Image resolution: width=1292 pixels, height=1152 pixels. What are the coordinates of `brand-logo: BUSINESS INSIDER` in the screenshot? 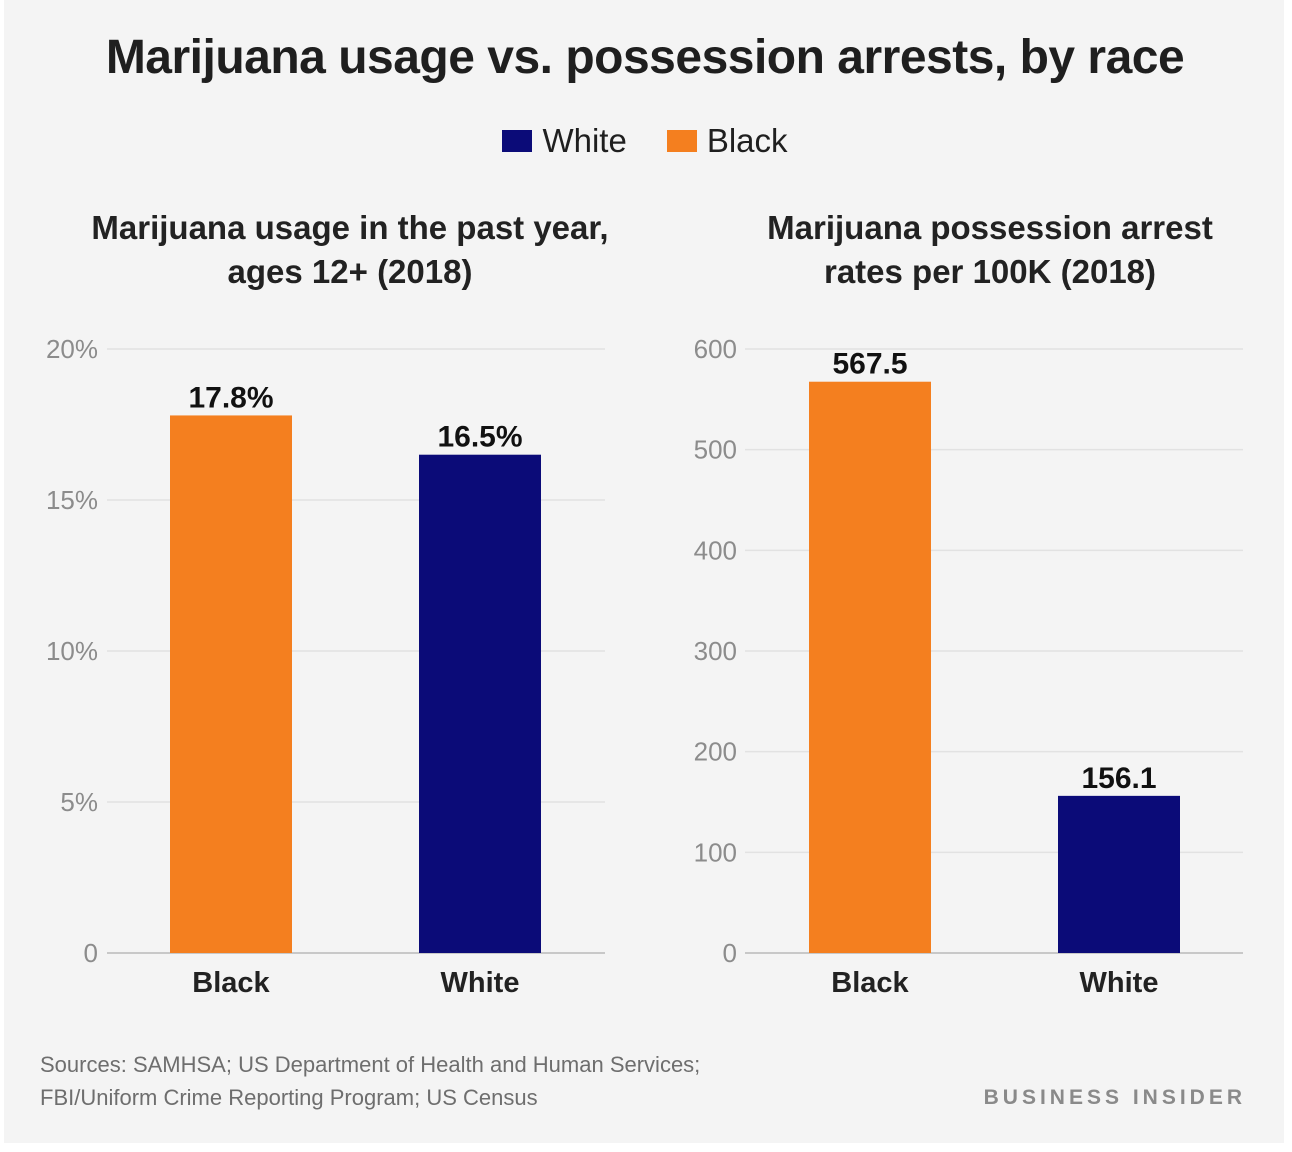 It's located at (1114, 1097).